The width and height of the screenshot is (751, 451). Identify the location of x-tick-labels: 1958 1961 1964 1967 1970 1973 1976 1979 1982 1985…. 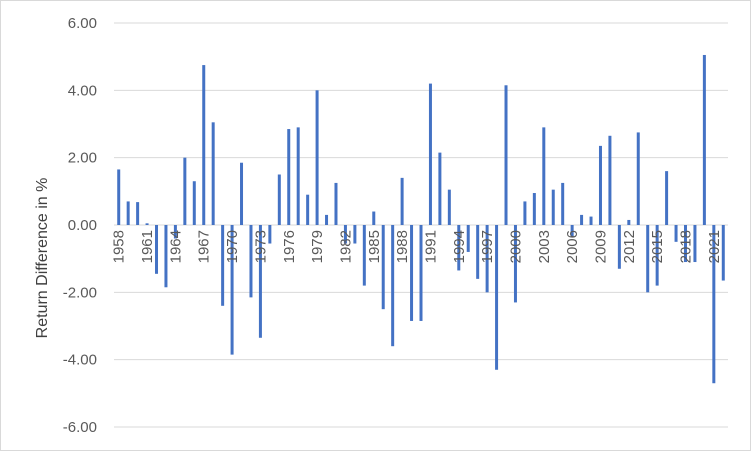
(417, 246).